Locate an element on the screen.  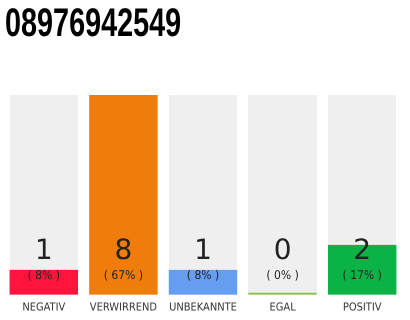
annotation: ( 67% ) is located at coordinates (124, 275).